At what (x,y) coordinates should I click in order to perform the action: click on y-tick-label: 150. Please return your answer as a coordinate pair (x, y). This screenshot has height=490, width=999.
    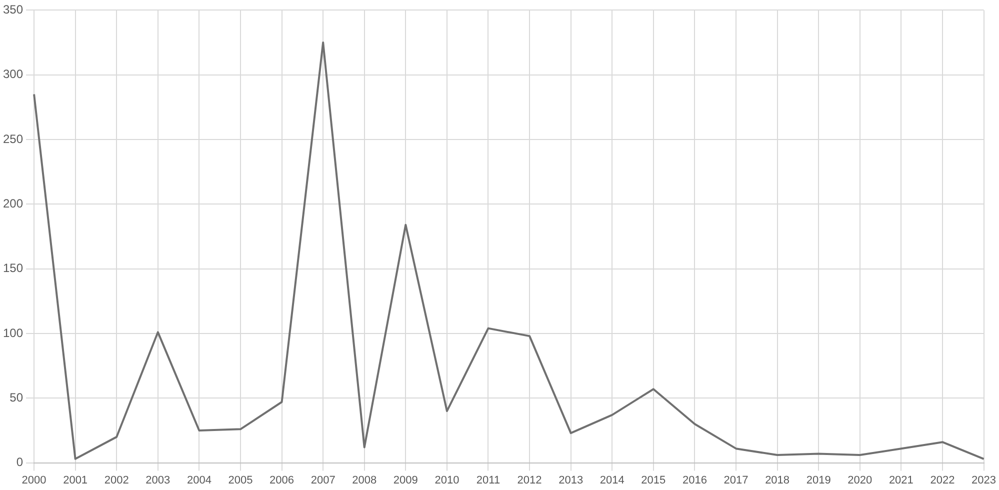
    Looking at the image, I should click on (13, 268).